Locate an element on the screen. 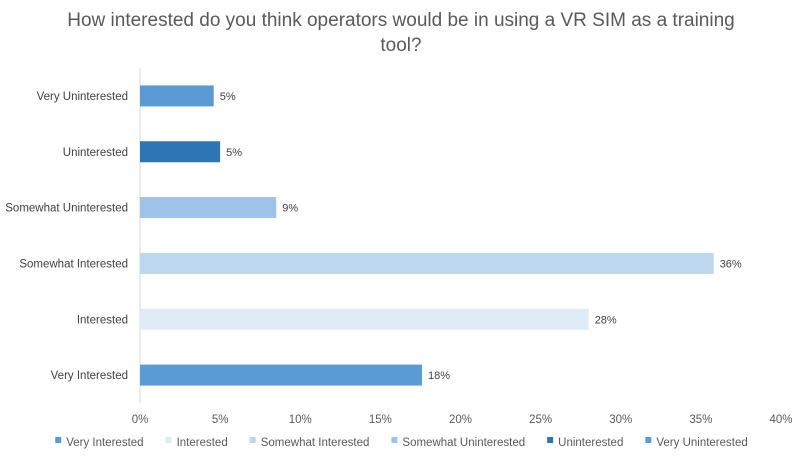  legend-label: Interested is located at coordinates (202, 443).